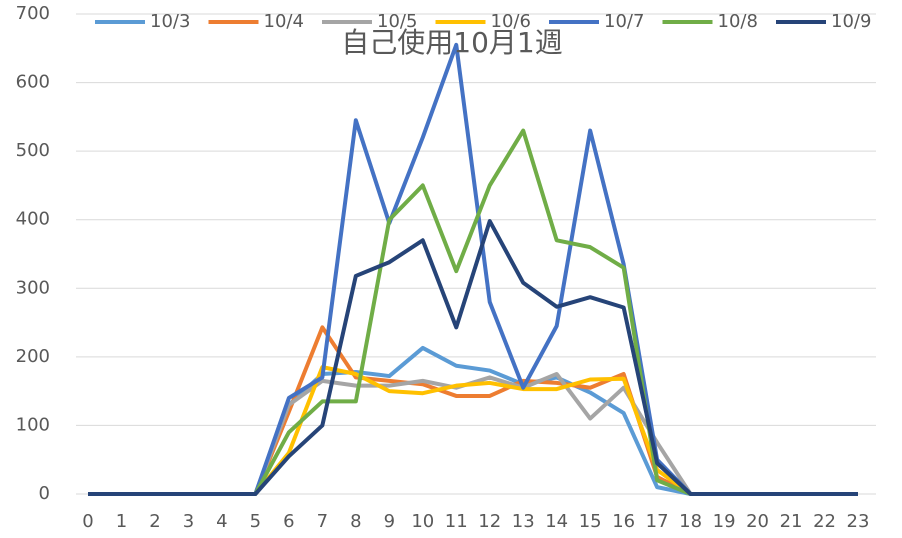 This screenshot has height=538, width=902. I want to click on x-tick-label: 6, so click(288, 521).